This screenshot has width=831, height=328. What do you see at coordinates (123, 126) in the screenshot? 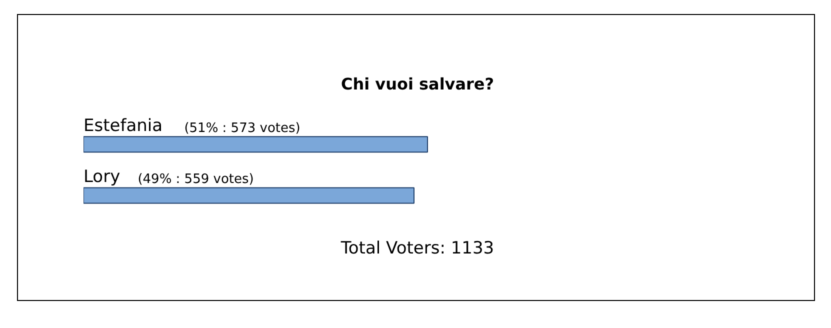
I see `y-tick-label: Estefania` at bounding box center [123, 126].